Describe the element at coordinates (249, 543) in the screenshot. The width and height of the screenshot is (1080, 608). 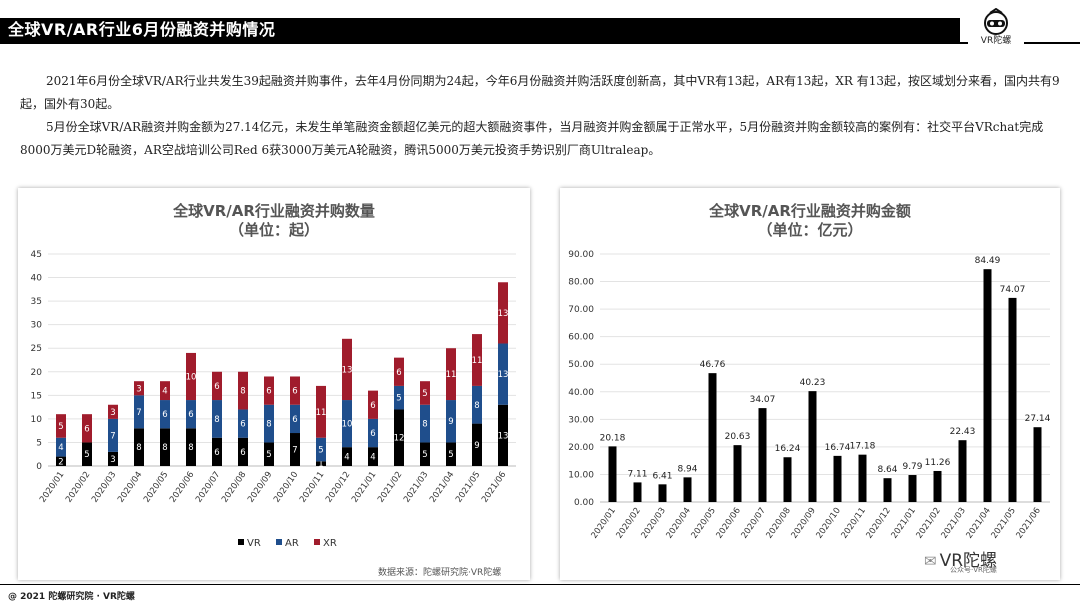
I see `legend-item-vr: VR` at that location.